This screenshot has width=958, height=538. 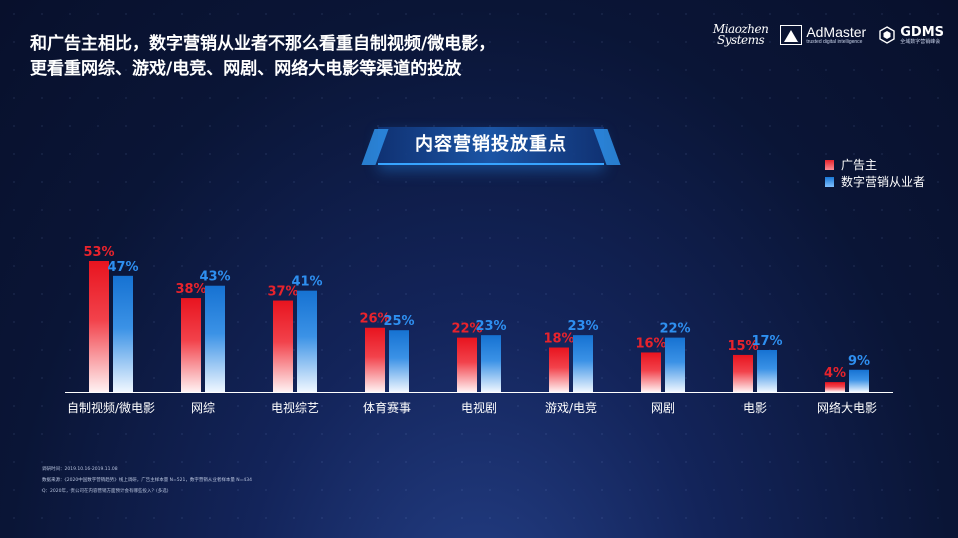 I want to click on data-label-marketer: 9%, so click(x=859, y=361).